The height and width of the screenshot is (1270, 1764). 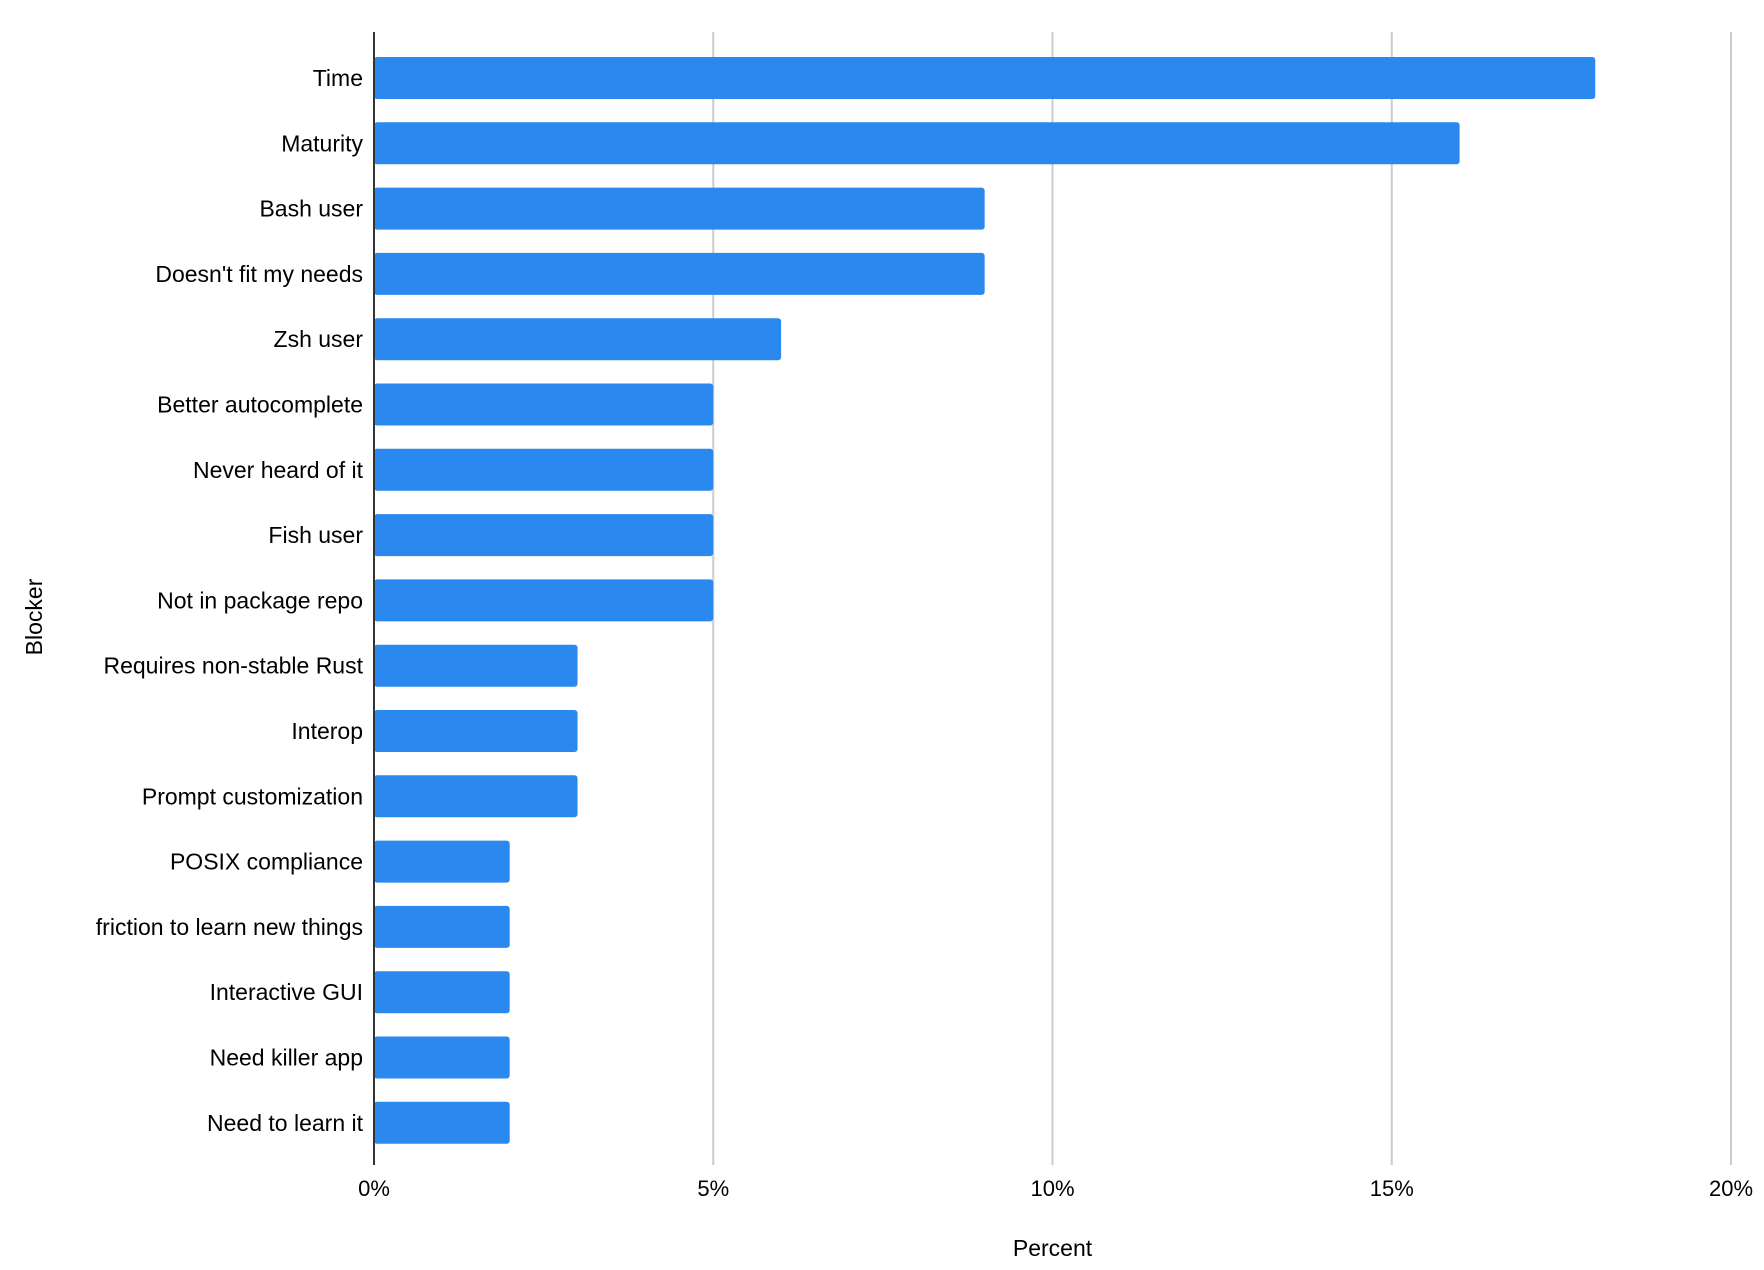 I want to click on y-axis-title: Blocker, so click(x=34, y=616).